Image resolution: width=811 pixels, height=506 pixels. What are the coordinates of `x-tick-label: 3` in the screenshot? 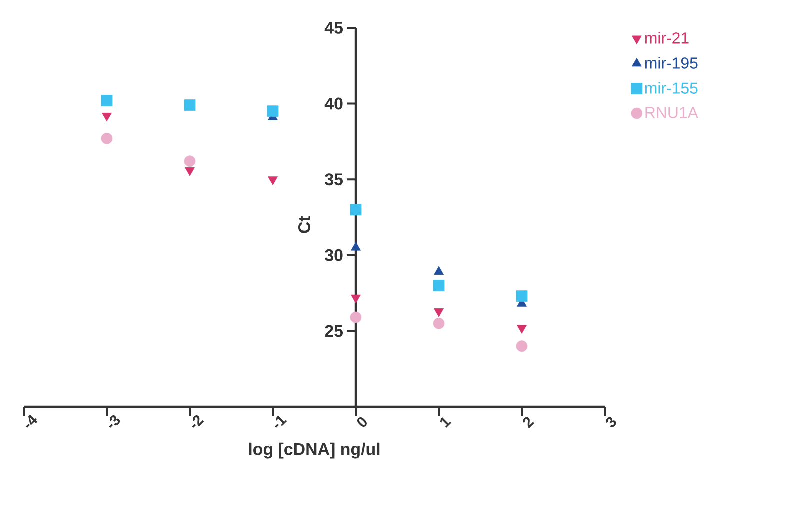 It's located at (611, 422).